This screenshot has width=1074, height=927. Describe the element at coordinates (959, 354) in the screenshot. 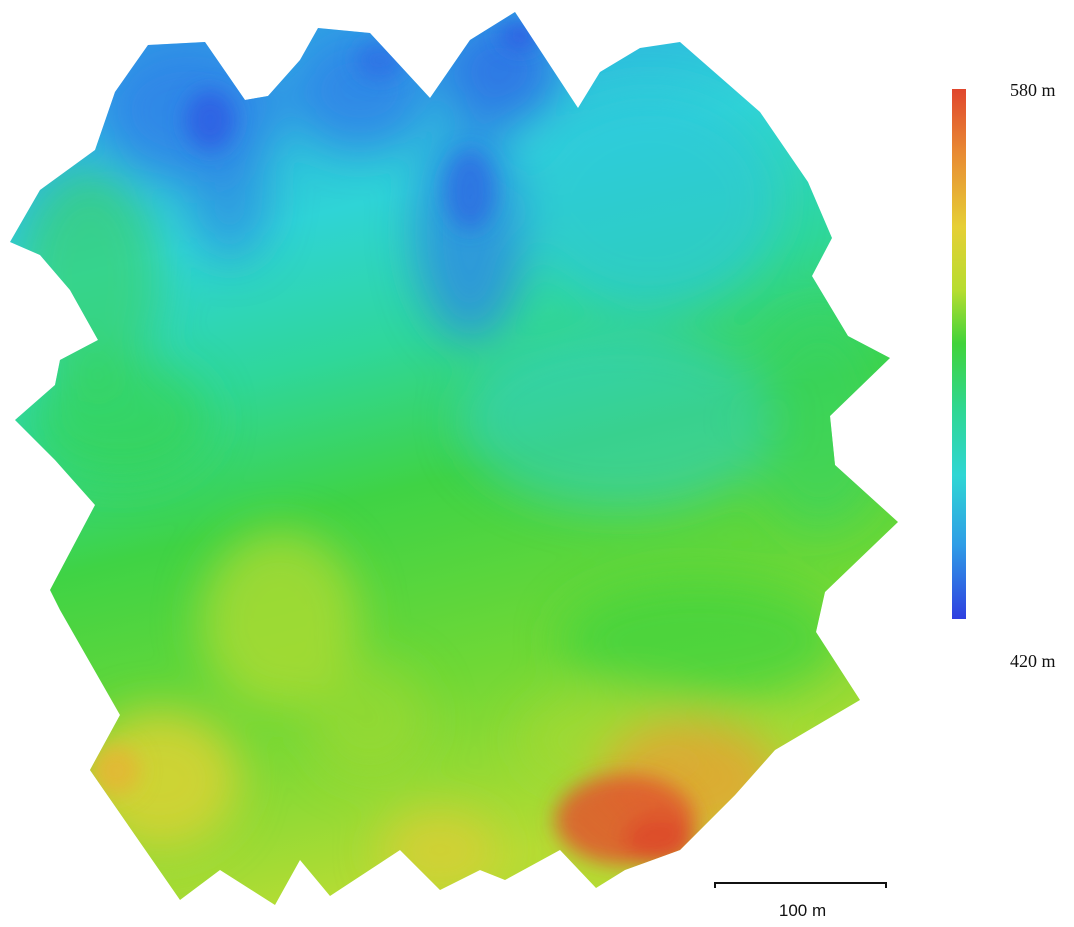

I see `elevation-color-legend` at that location.